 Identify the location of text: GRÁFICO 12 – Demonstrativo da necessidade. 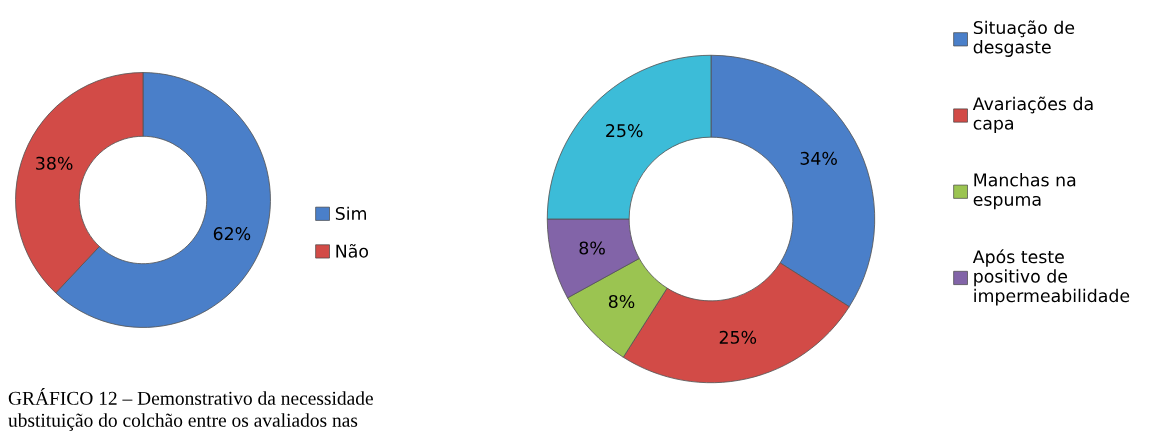
(190, 396).